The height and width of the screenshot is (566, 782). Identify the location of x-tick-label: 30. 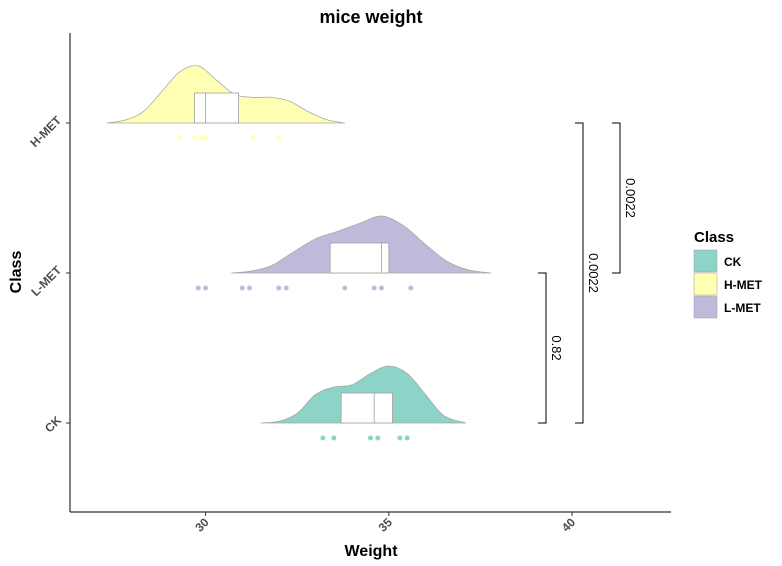
(202, 525).